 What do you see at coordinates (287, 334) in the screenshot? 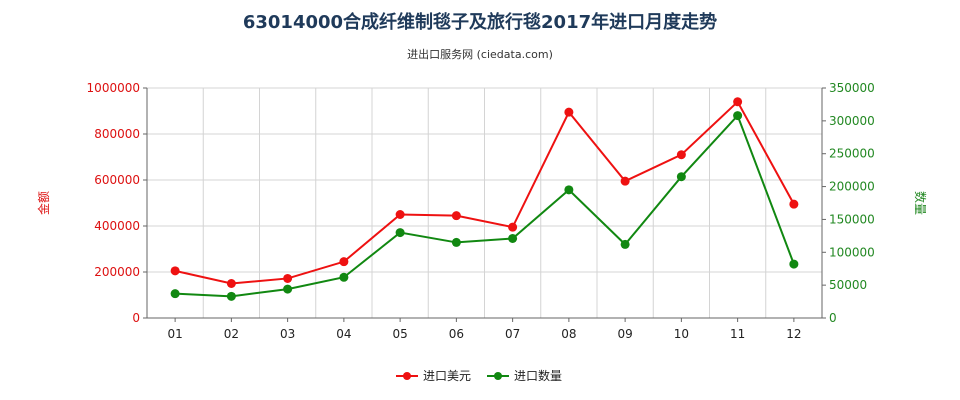
I see `x-tick-label: 03` at bounding box center [287, 334].